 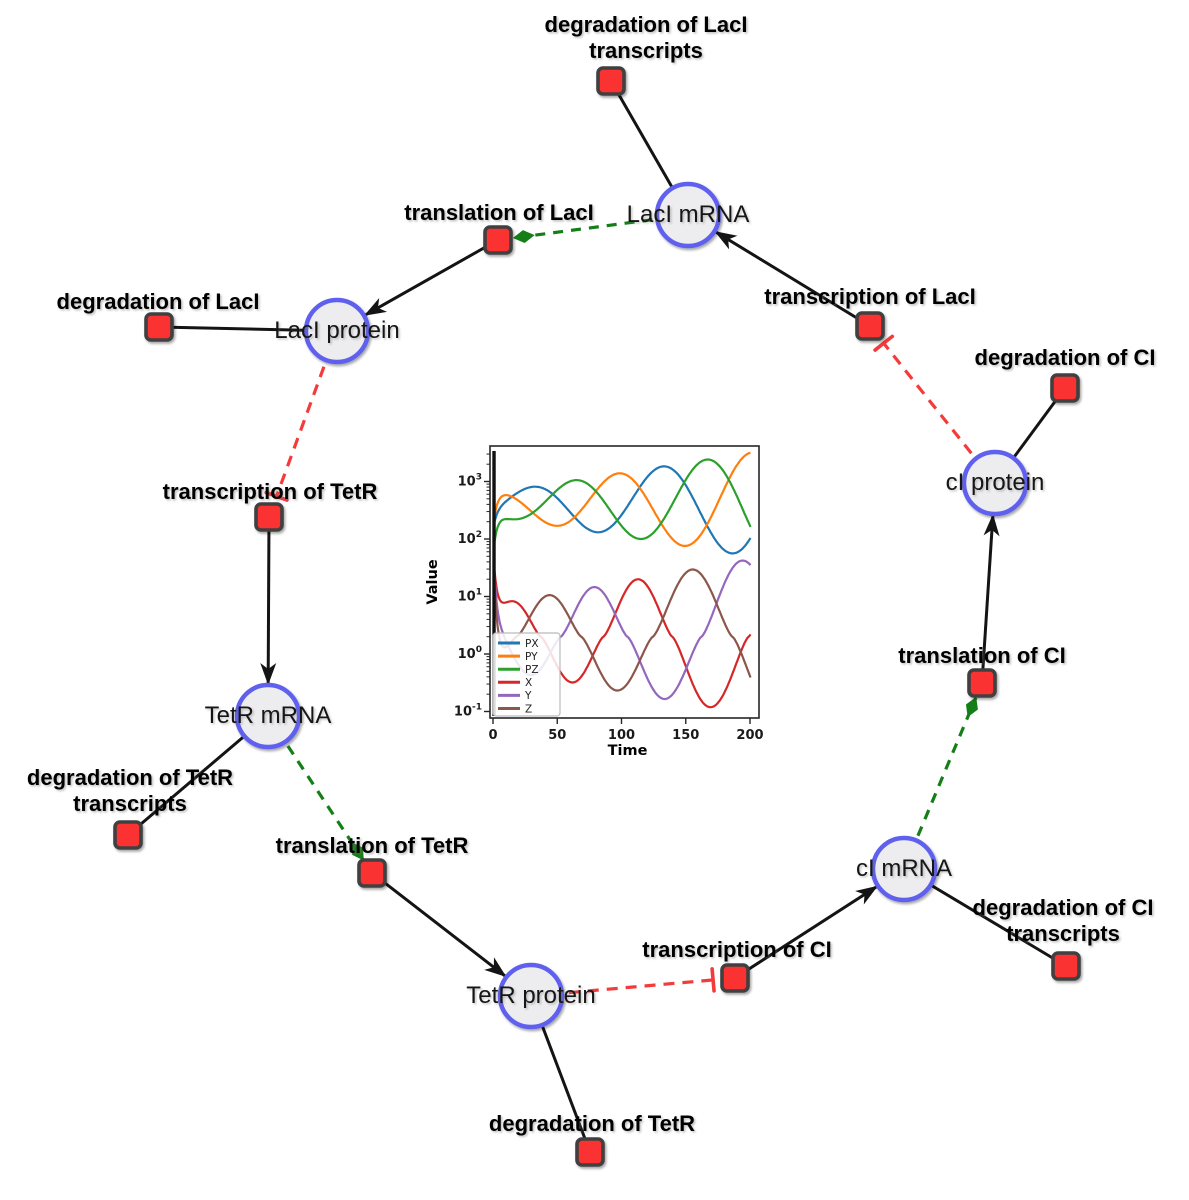 What do you see at coordinates (528, 683) in the screenshot?
I see `legend-entry: X` at bounding box center [528, 683].